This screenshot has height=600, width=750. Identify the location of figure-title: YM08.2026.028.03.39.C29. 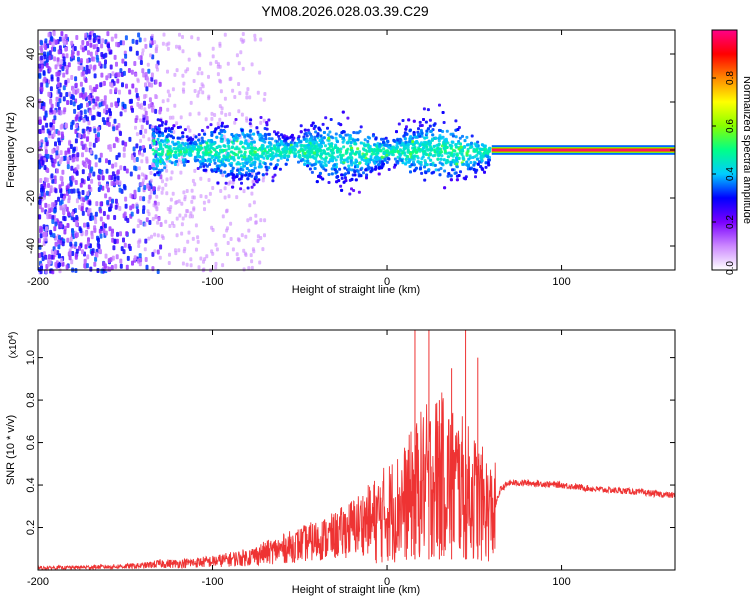
(345, 11).